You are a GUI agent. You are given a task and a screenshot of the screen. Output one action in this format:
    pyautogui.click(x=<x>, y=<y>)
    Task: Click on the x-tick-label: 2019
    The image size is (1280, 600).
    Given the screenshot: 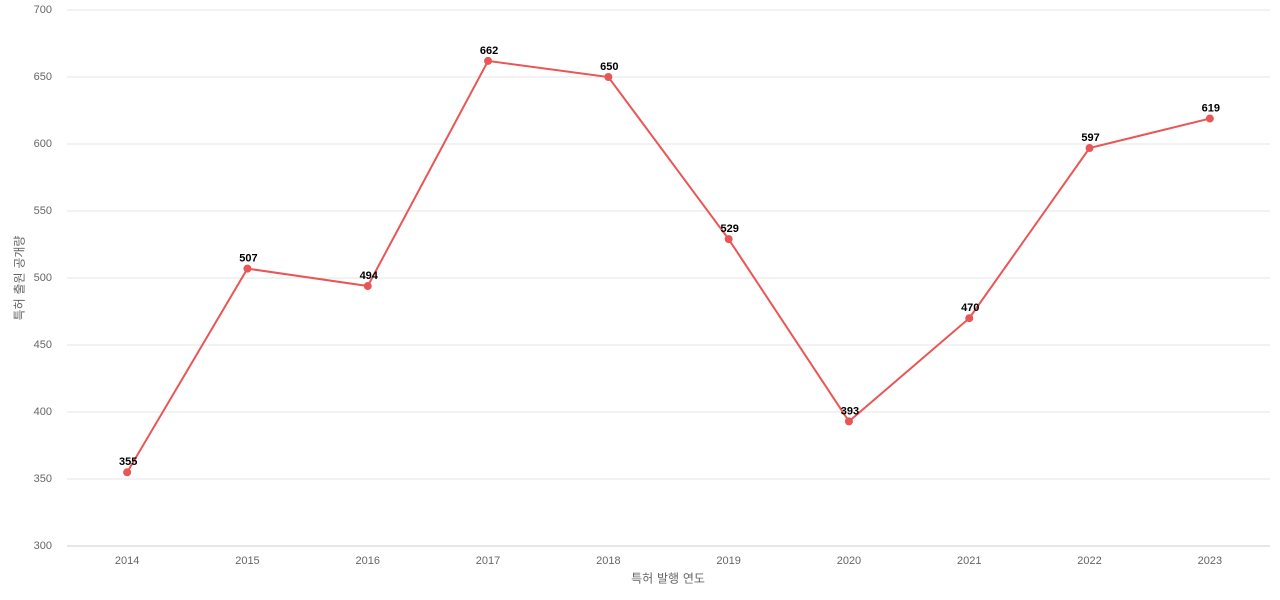 What is the action you would take?
    pyautogui.click(x=728, y=561)
    